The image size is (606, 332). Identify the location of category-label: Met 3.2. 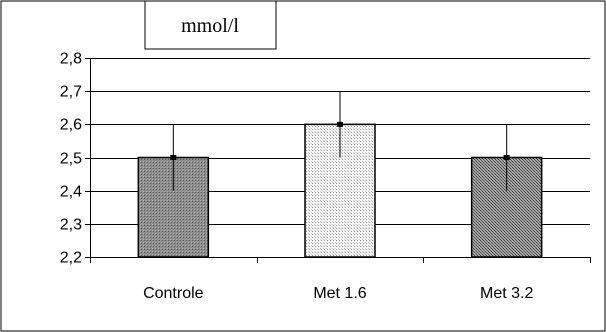
(506, 293).